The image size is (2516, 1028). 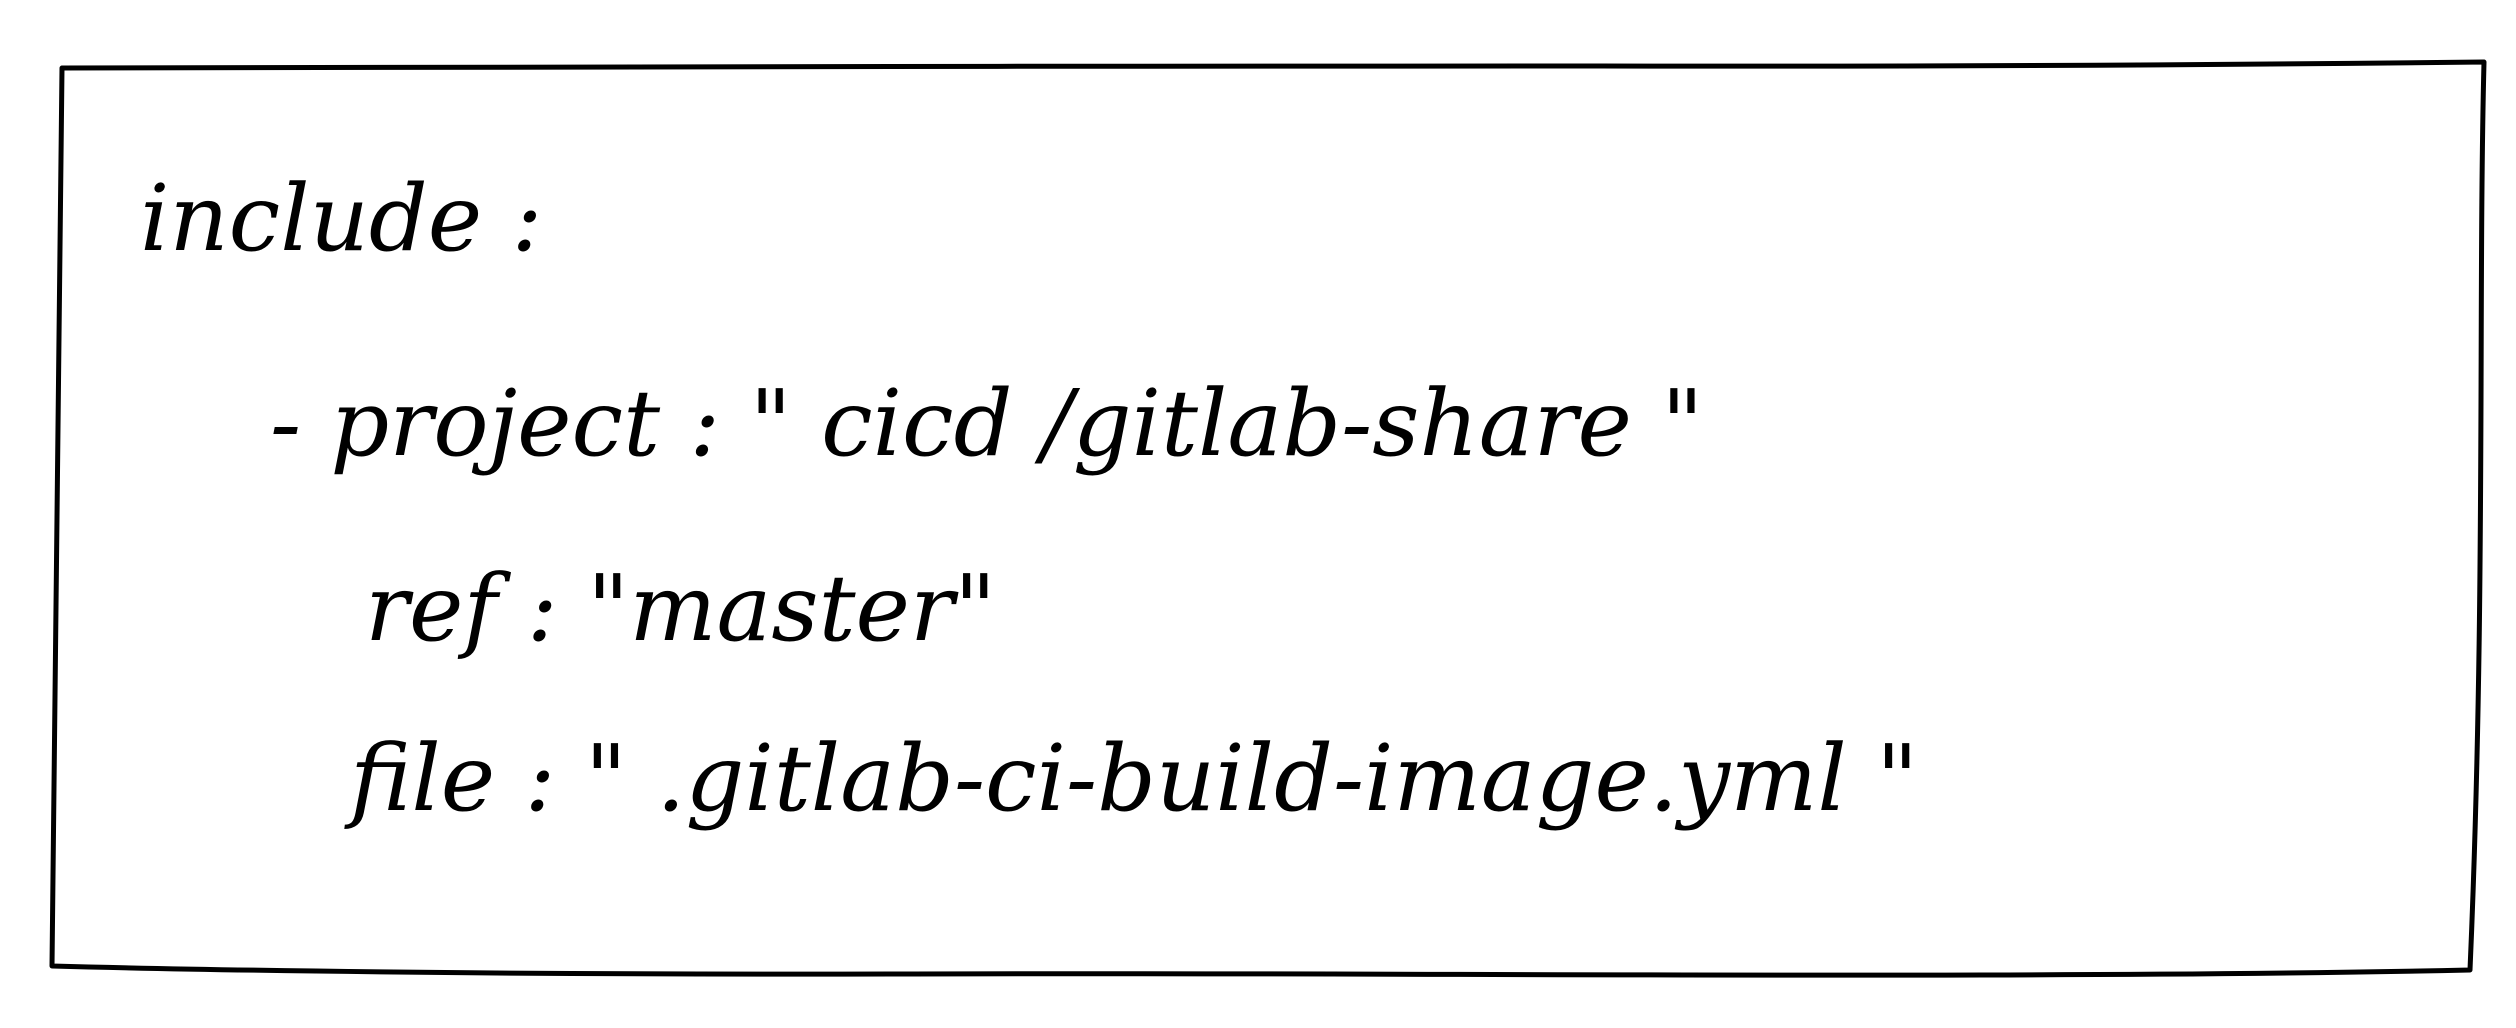 What do you see at coordinates (1131, 778) in the screenshot?
I see `code-line-file: file : " .gitlab-ci-build-image.yml "` at bounding box center [1131, 778].